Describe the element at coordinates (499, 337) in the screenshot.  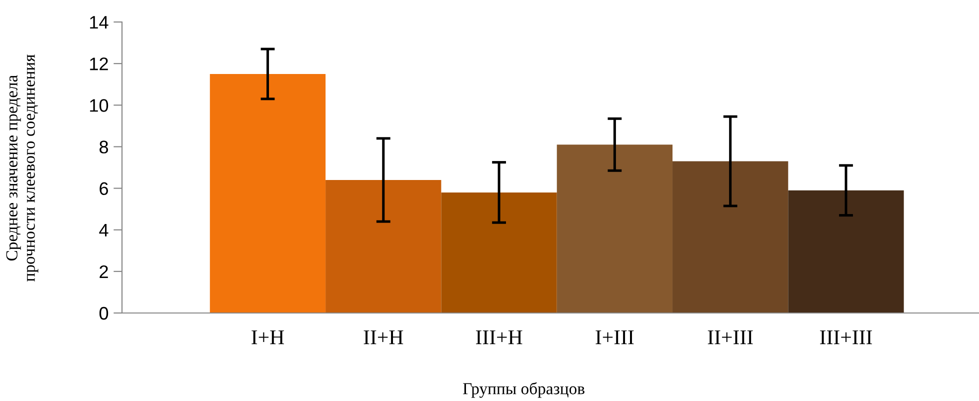
I see `x-tick-label: III+H` at that location.